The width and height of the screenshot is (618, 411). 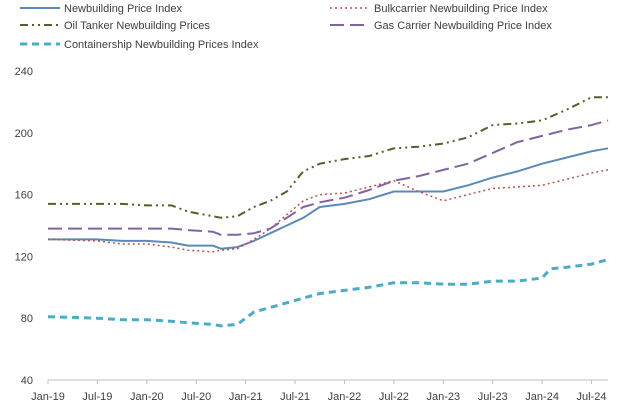 I want to click on legend-label-3: Oil Tanker Newbuilding Prices, so click(x=137, y=26).